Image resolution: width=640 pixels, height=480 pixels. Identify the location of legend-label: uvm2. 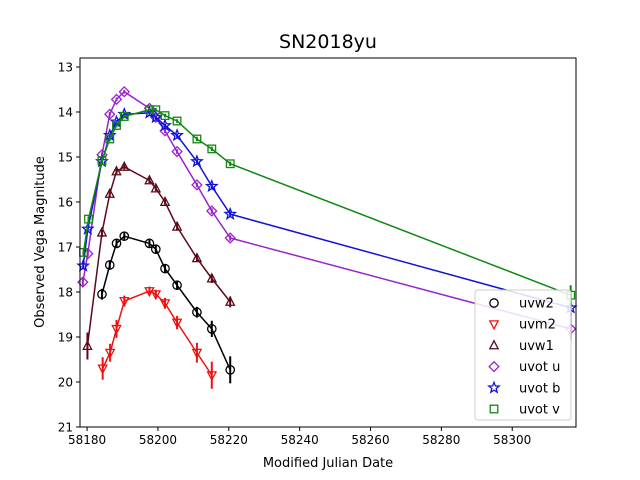
(537, 325).